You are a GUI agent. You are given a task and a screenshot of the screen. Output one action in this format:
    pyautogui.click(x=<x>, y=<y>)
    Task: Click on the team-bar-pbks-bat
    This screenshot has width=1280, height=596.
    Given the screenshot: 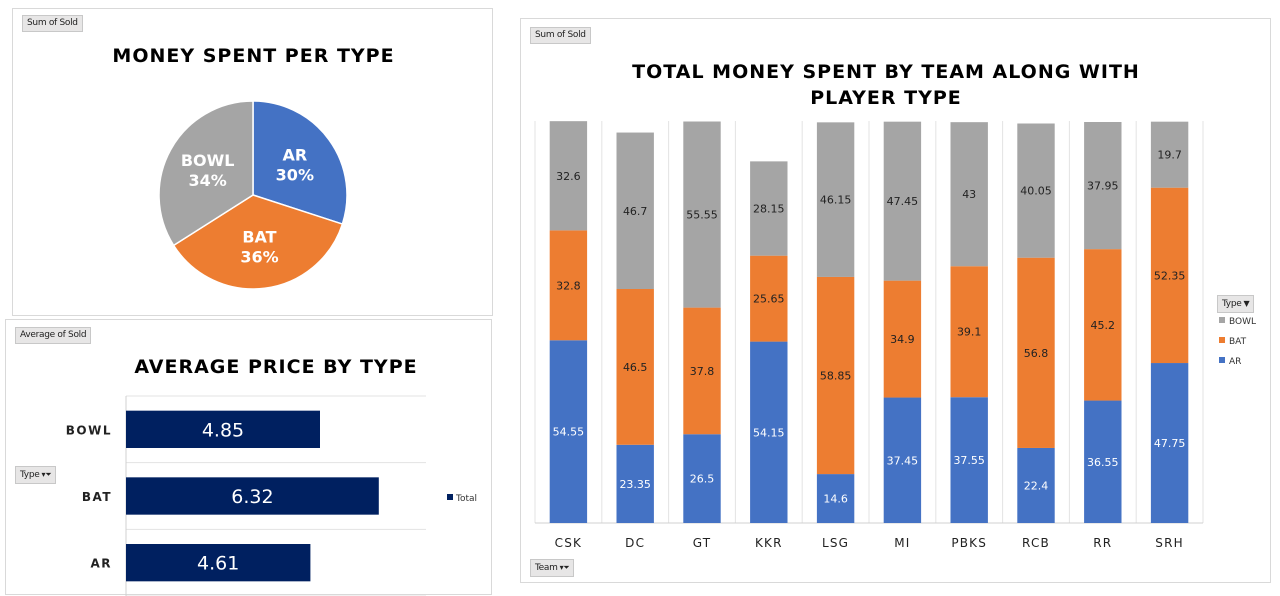 What is the action you would take?
    pyautogui.click(x=969, y=332)
    